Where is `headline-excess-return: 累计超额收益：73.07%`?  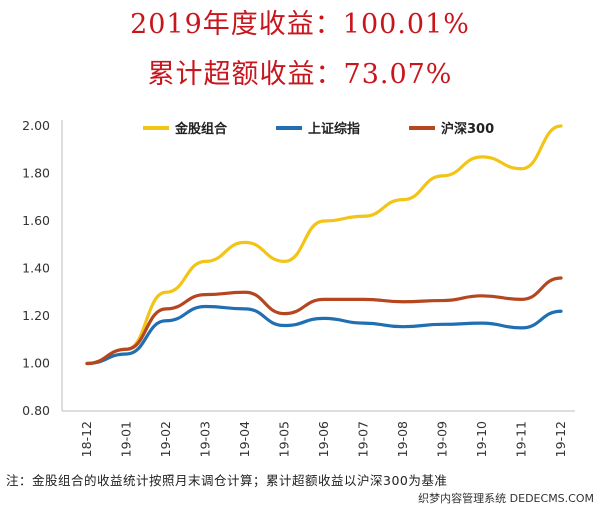
headline-excess-return: 累计超额收益：73.07% is located at coordinates (300, 74).